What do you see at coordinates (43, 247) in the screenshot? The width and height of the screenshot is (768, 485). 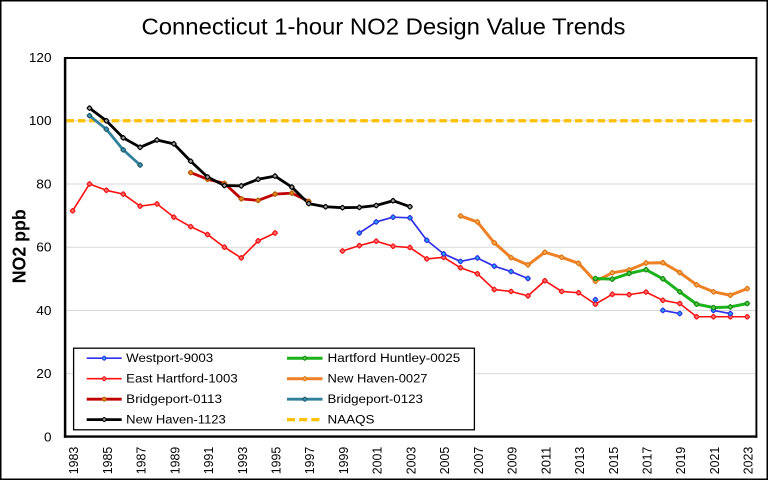 I see `svg-text: 60` at bounding box center [43, 247].